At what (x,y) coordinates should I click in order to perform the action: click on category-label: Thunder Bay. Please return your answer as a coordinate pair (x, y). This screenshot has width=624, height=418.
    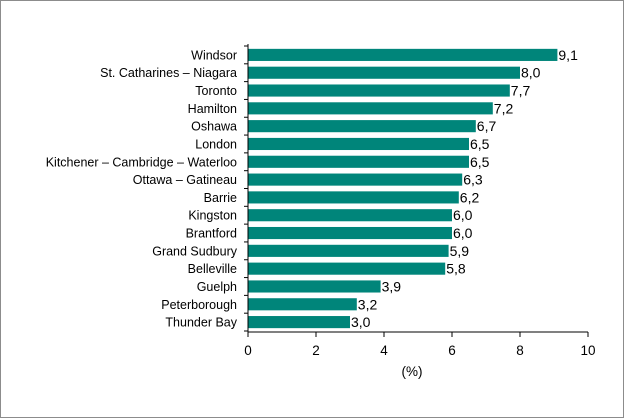
    Looking at the image, I should click on (201, 323).